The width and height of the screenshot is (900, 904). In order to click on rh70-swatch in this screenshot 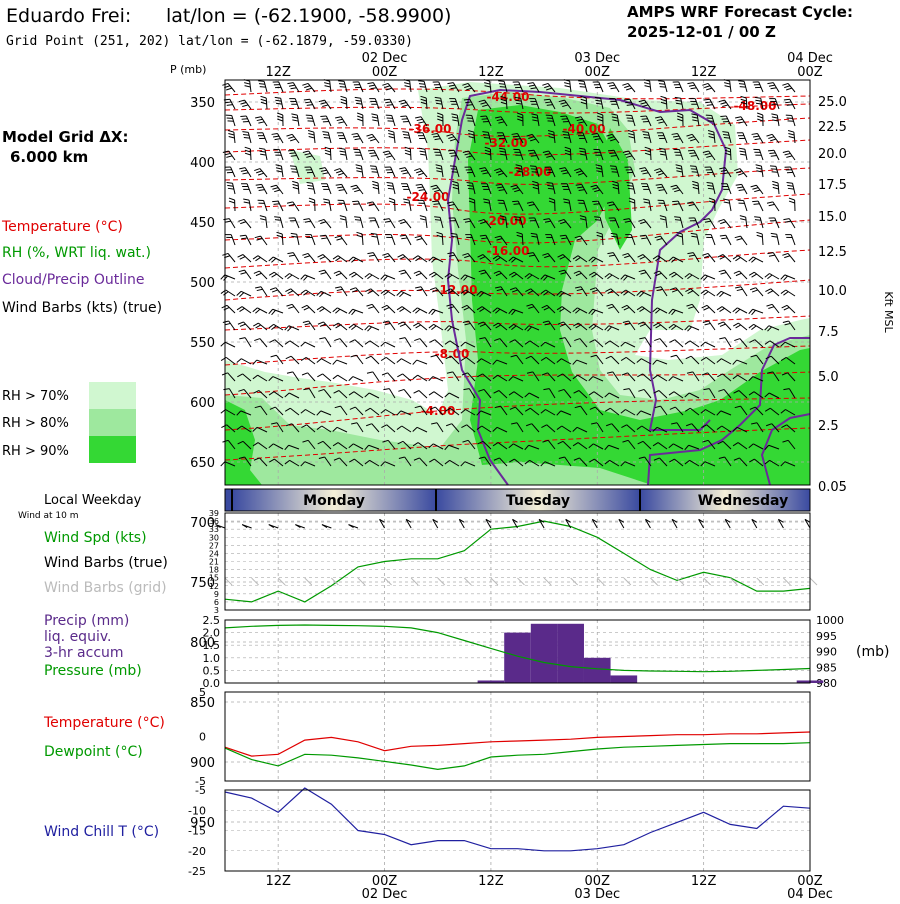, I will do `click(112, 395)`.